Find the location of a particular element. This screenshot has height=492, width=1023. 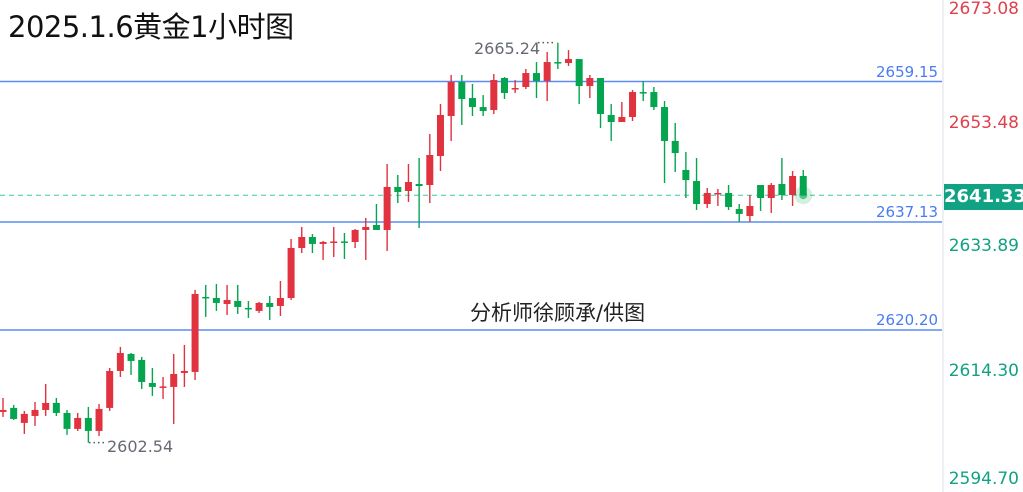

y-tick-label: 2614.30 is located at coordinates (983, 371).